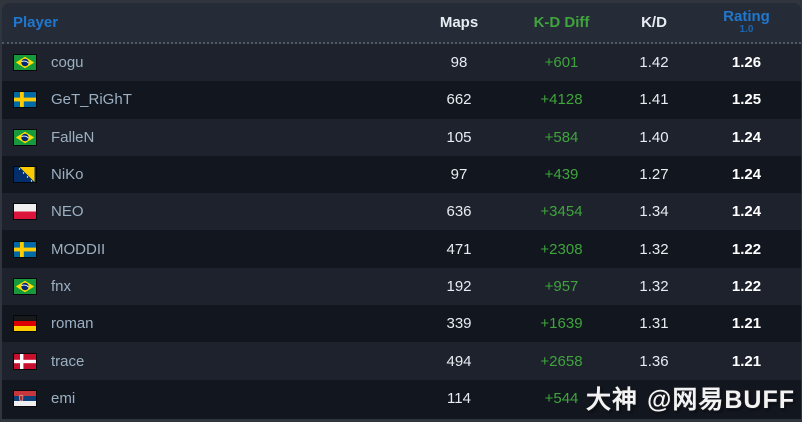 The width and height of the screenshot is (802, 422). What do you see at coordinates (561, 361) in the screenshot?
I see `kd-diff-value: +2658` at bounding box center [561, 361].